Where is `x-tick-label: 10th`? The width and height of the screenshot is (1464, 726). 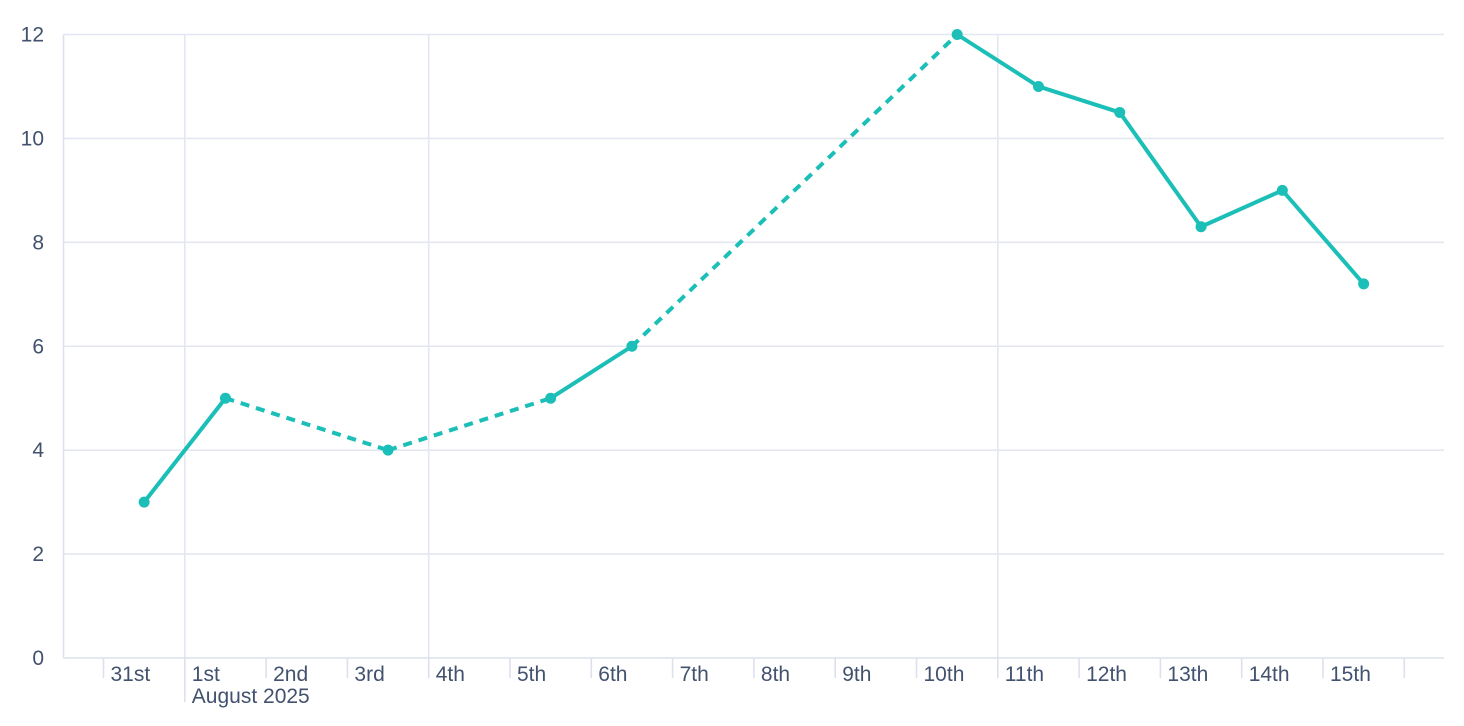
x-tick-label: 10th is located at coordinates (944, 674).